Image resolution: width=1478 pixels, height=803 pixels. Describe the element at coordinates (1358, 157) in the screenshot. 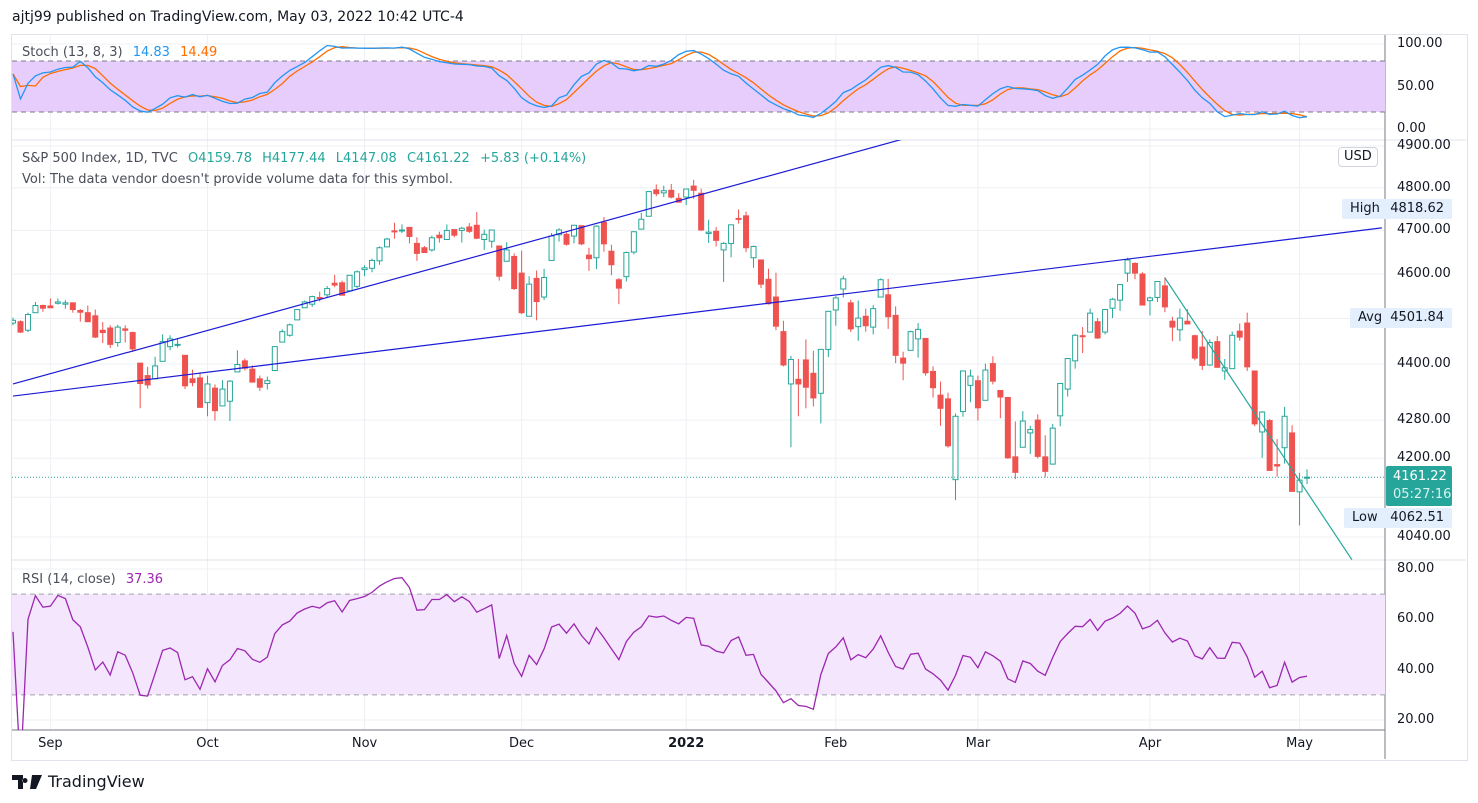

I see `currency-button: USD` at that location.